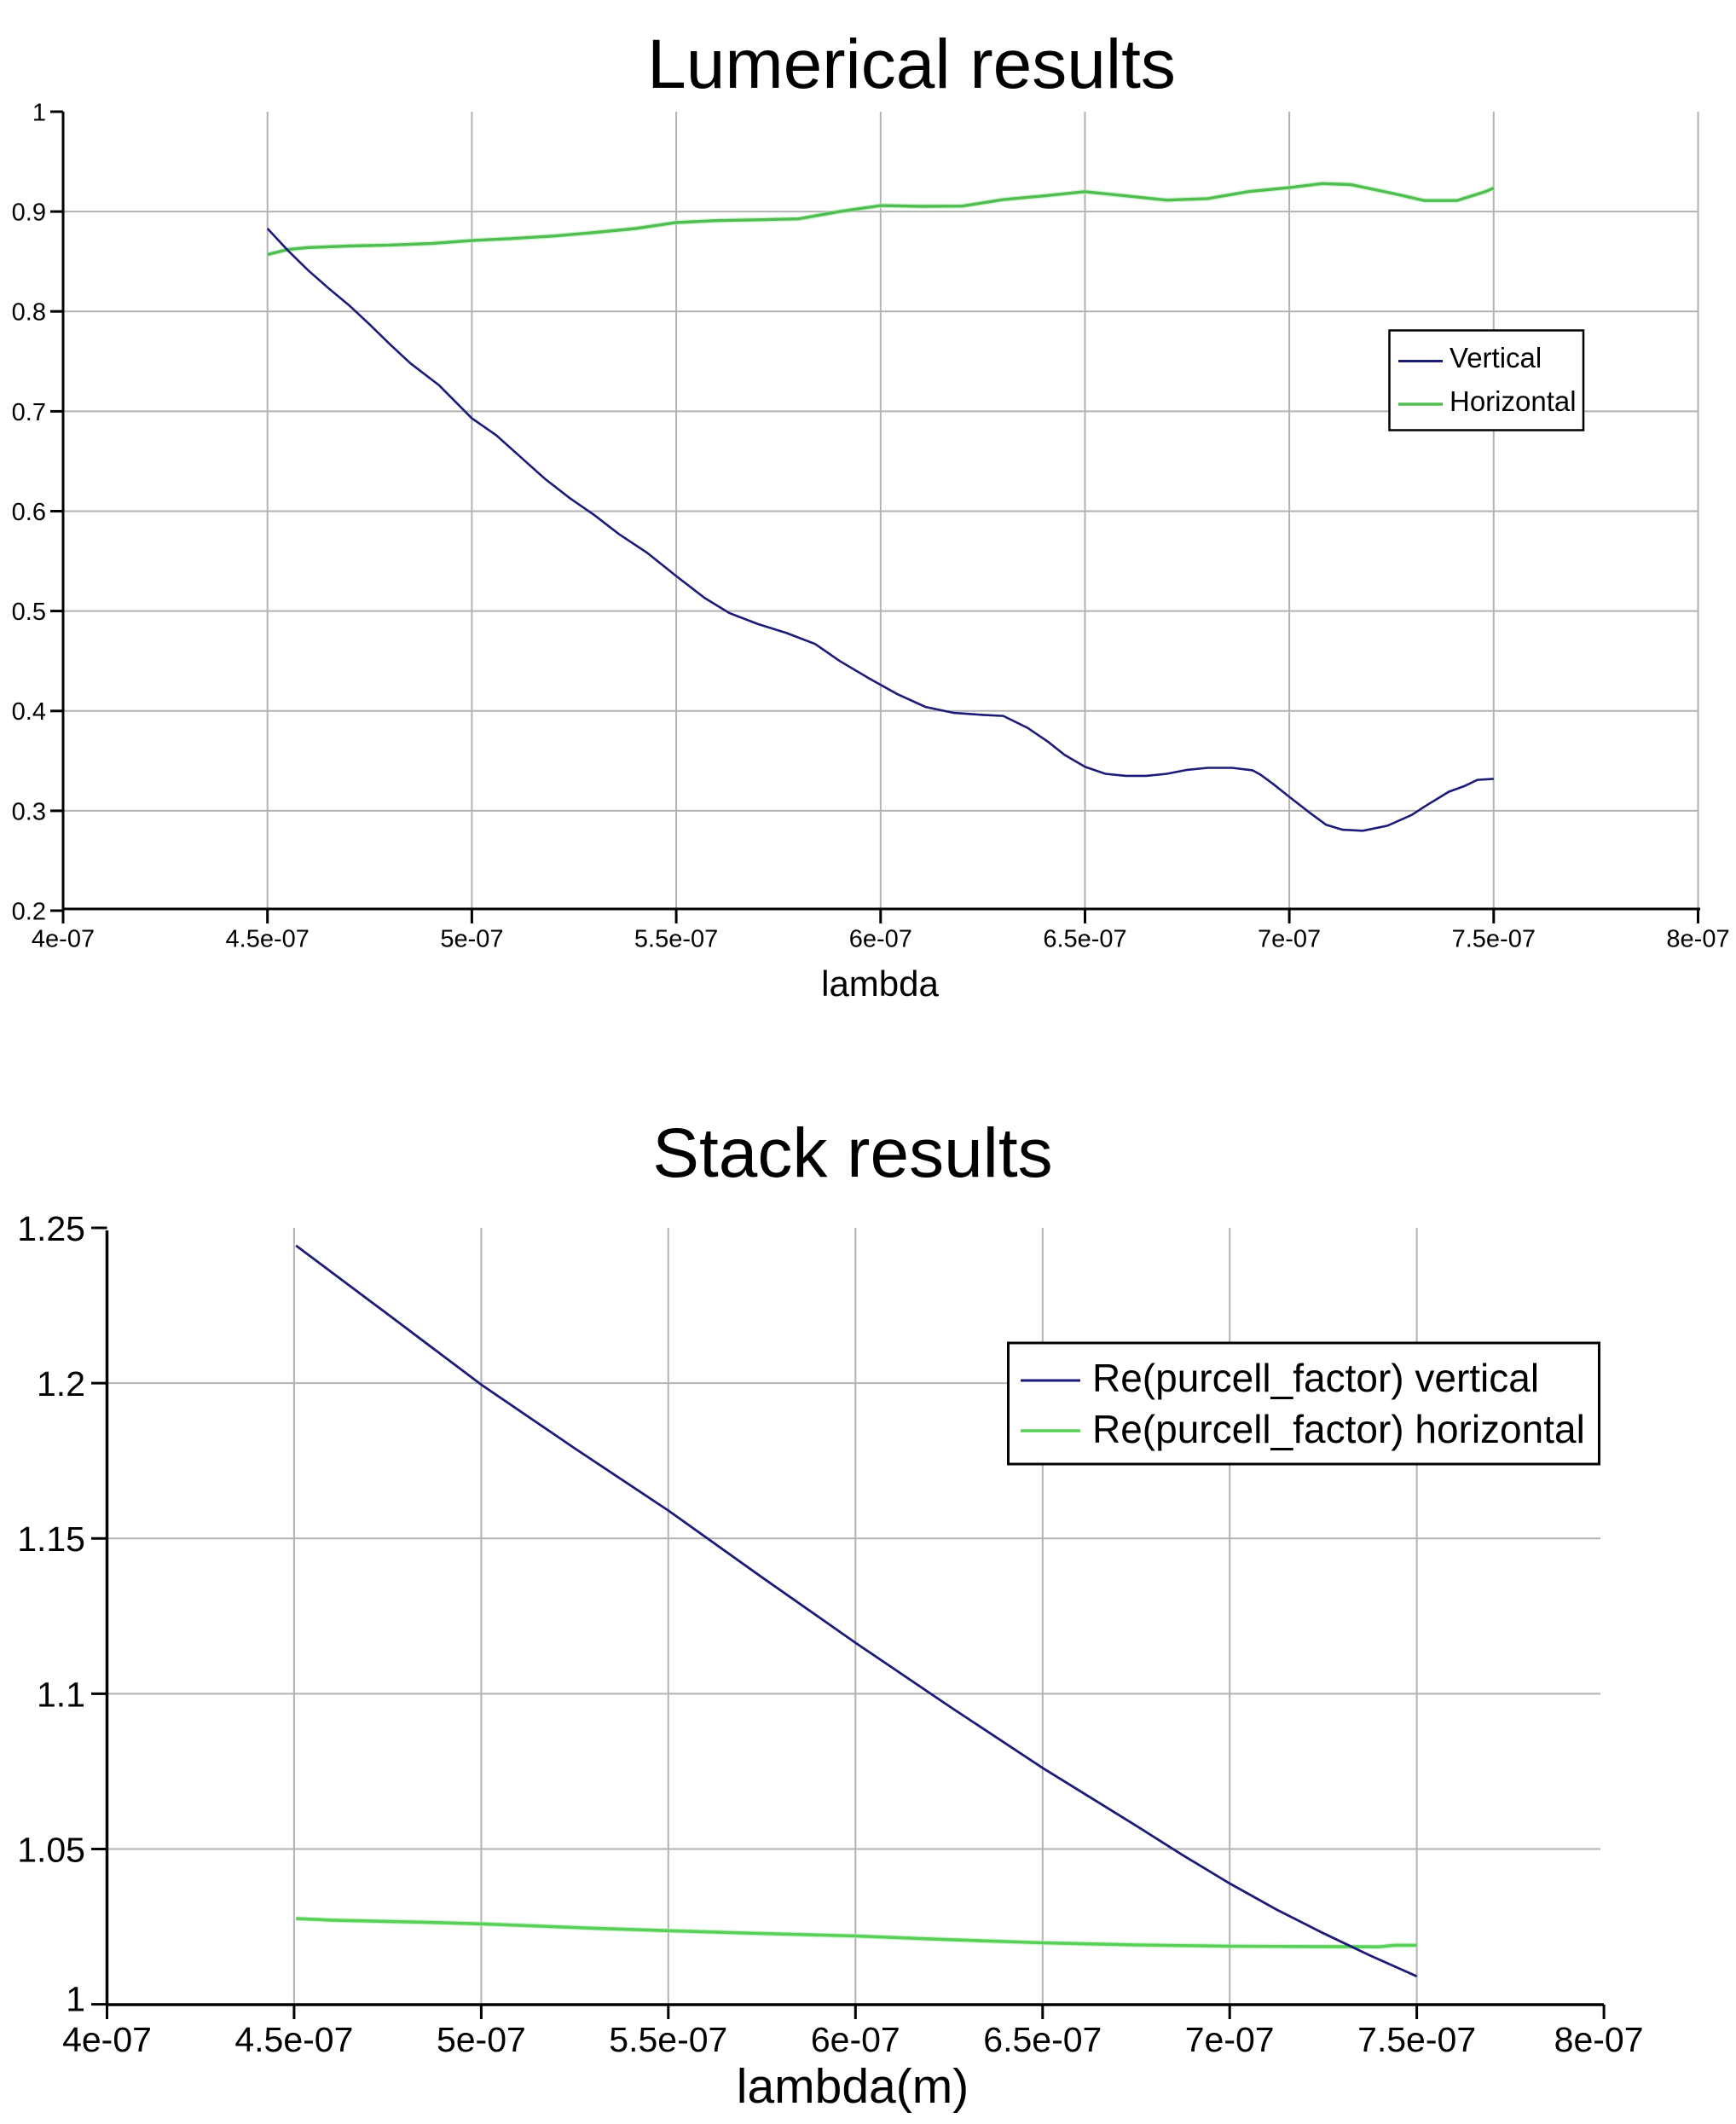  I want to click on svg-text: Re(purcell_factor) horizontal, so click(1338, 1429).